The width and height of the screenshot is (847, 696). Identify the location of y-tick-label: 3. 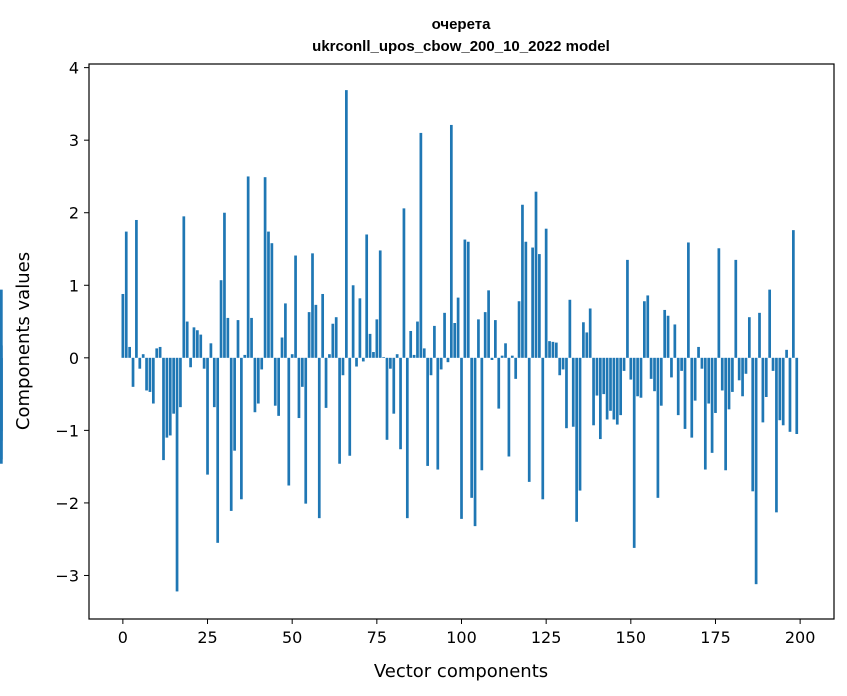
(74, 140).